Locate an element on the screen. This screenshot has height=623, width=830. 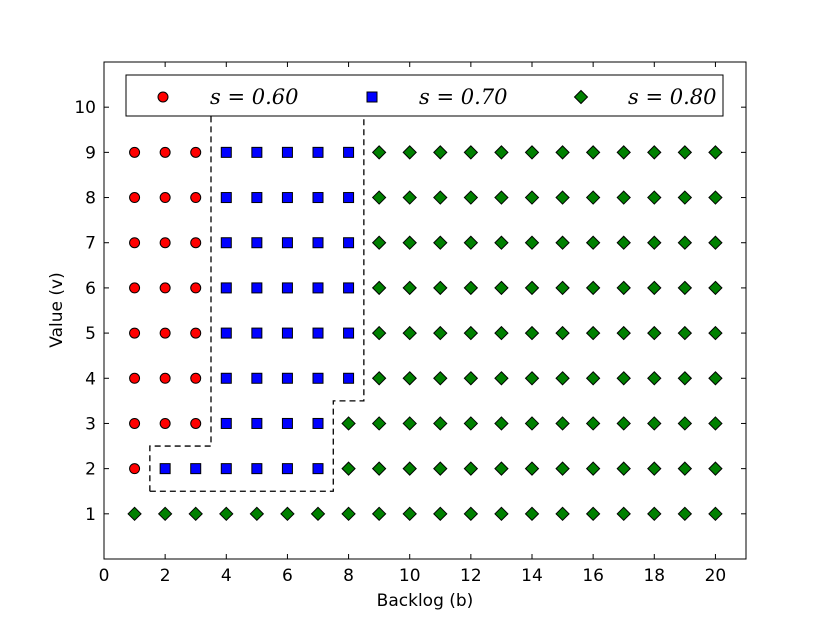
x-tick-label: 12 is located at coordinates (471, 576).